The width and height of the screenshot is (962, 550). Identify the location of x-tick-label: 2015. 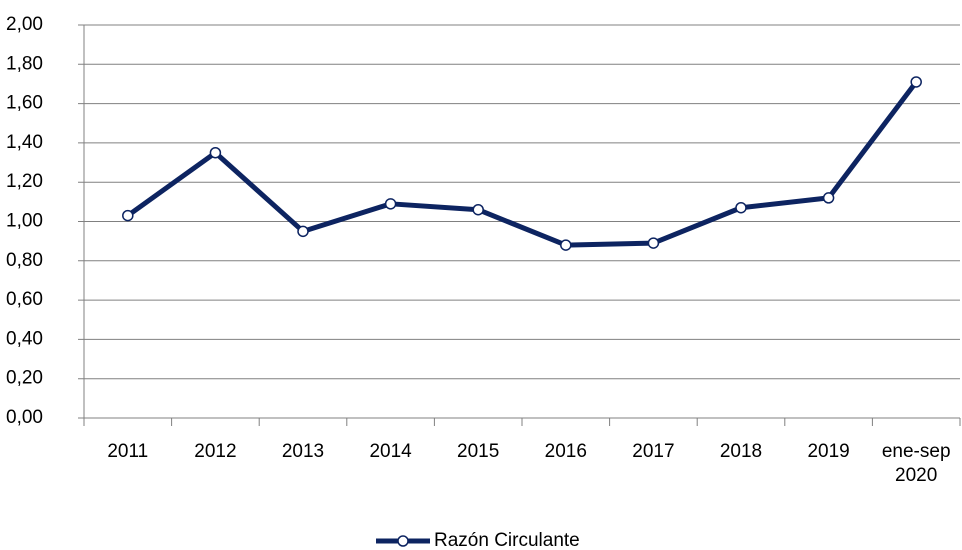
(478, 451).